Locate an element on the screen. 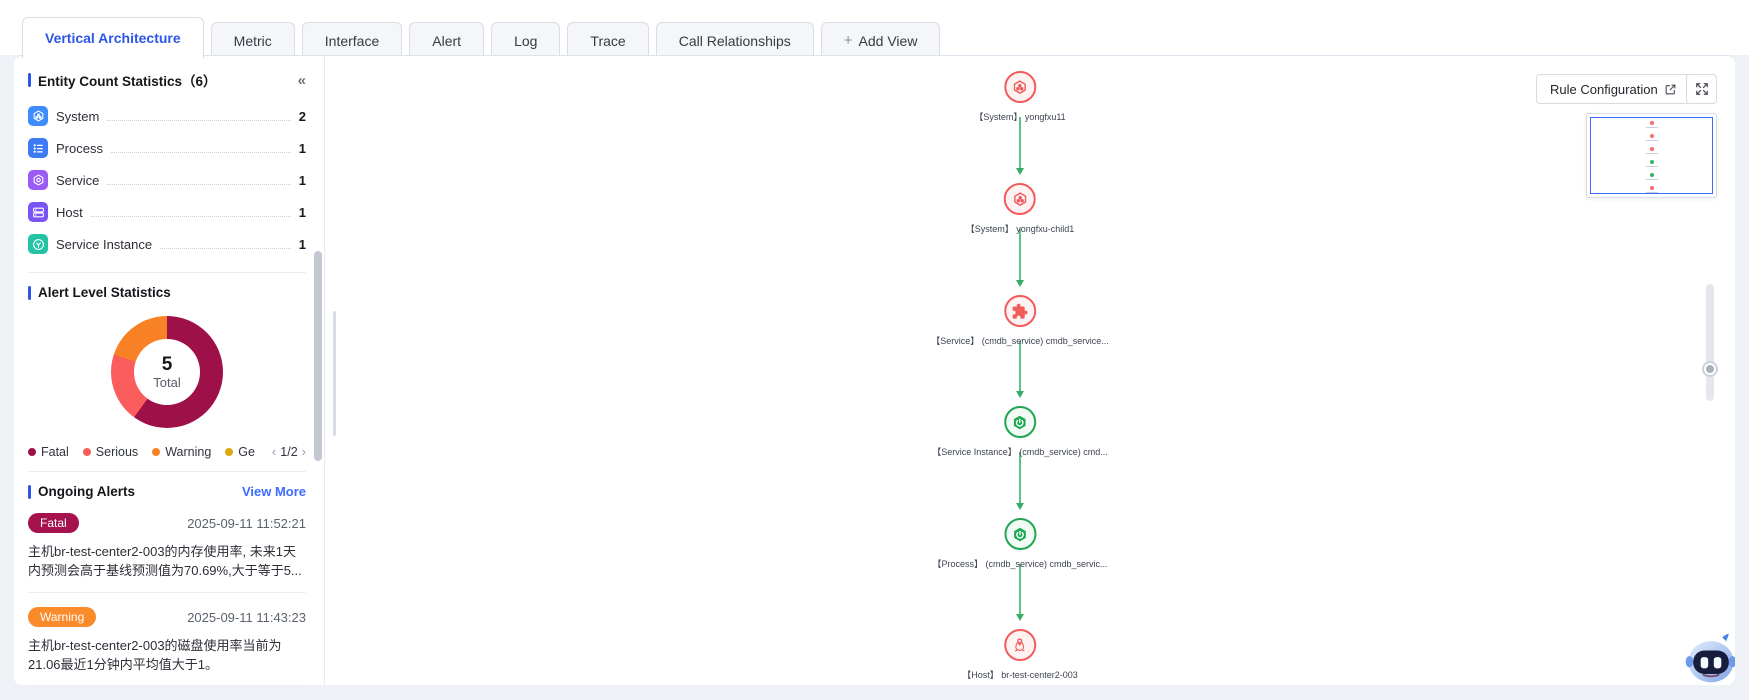  edge-system-to-system is located at coordinates (1020, 146).